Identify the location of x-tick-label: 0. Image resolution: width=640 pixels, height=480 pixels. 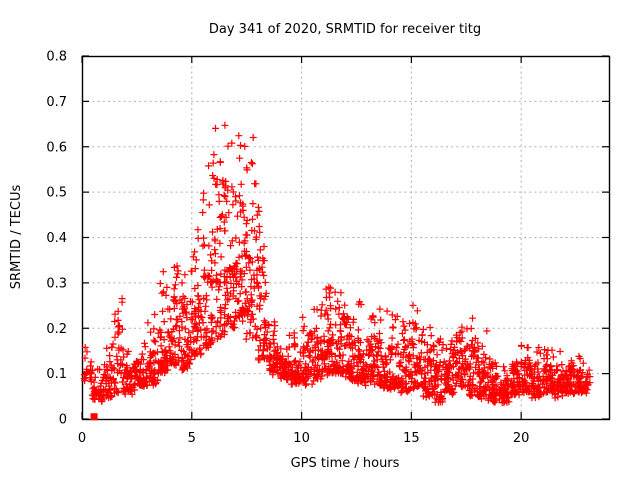
(82, 438).